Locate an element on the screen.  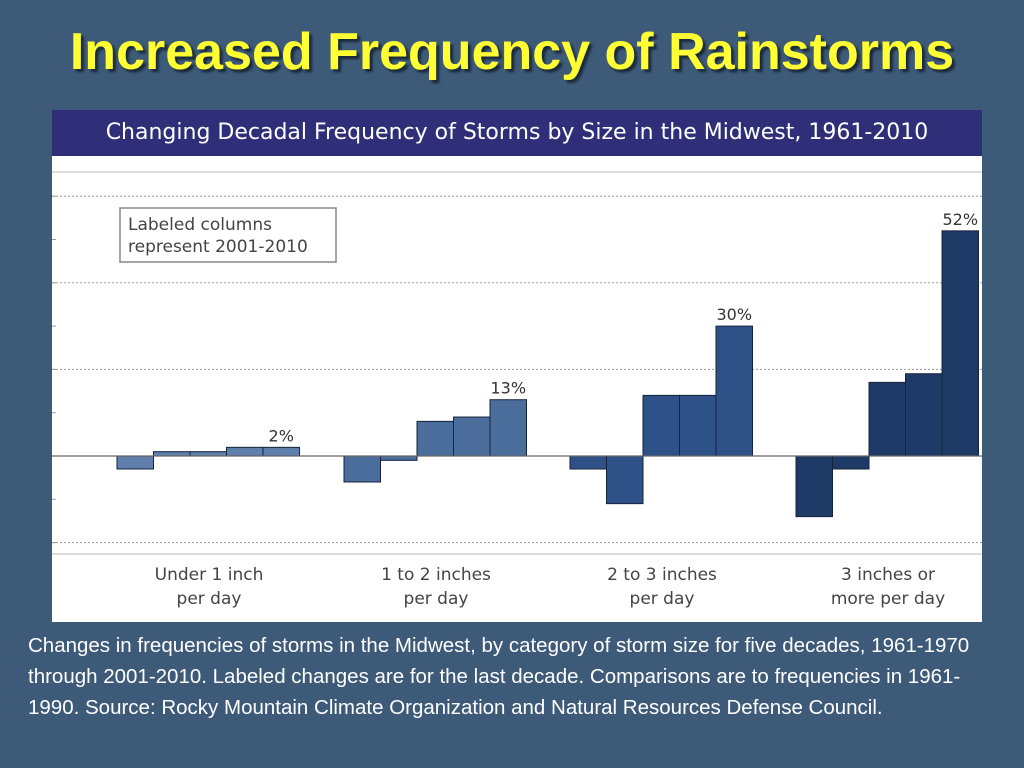
legend-box is located at coordinates (228, 235).